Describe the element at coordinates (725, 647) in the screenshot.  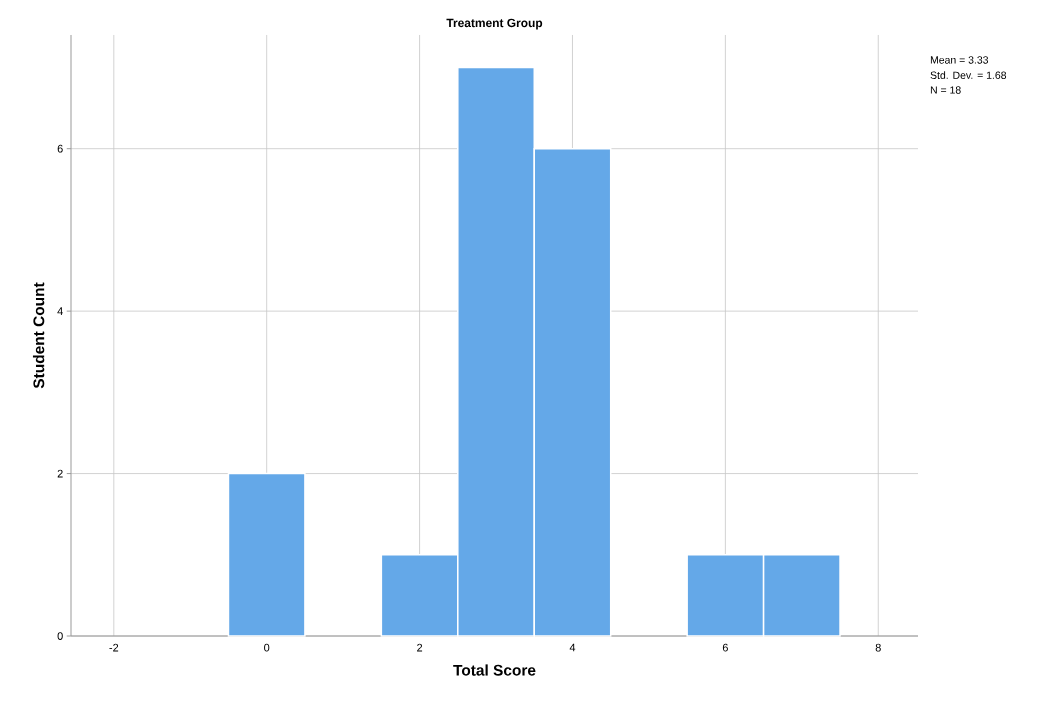
I see `x-tick-label: 6` at that location.